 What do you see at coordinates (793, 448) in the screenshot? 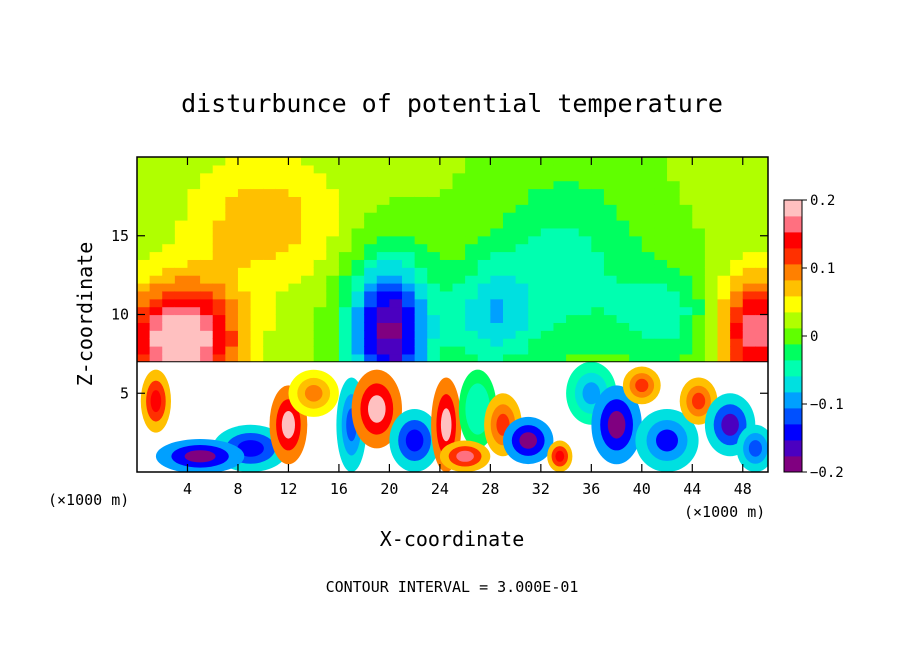
I see `colorbar-swatch` at bounding box center [793, 448].